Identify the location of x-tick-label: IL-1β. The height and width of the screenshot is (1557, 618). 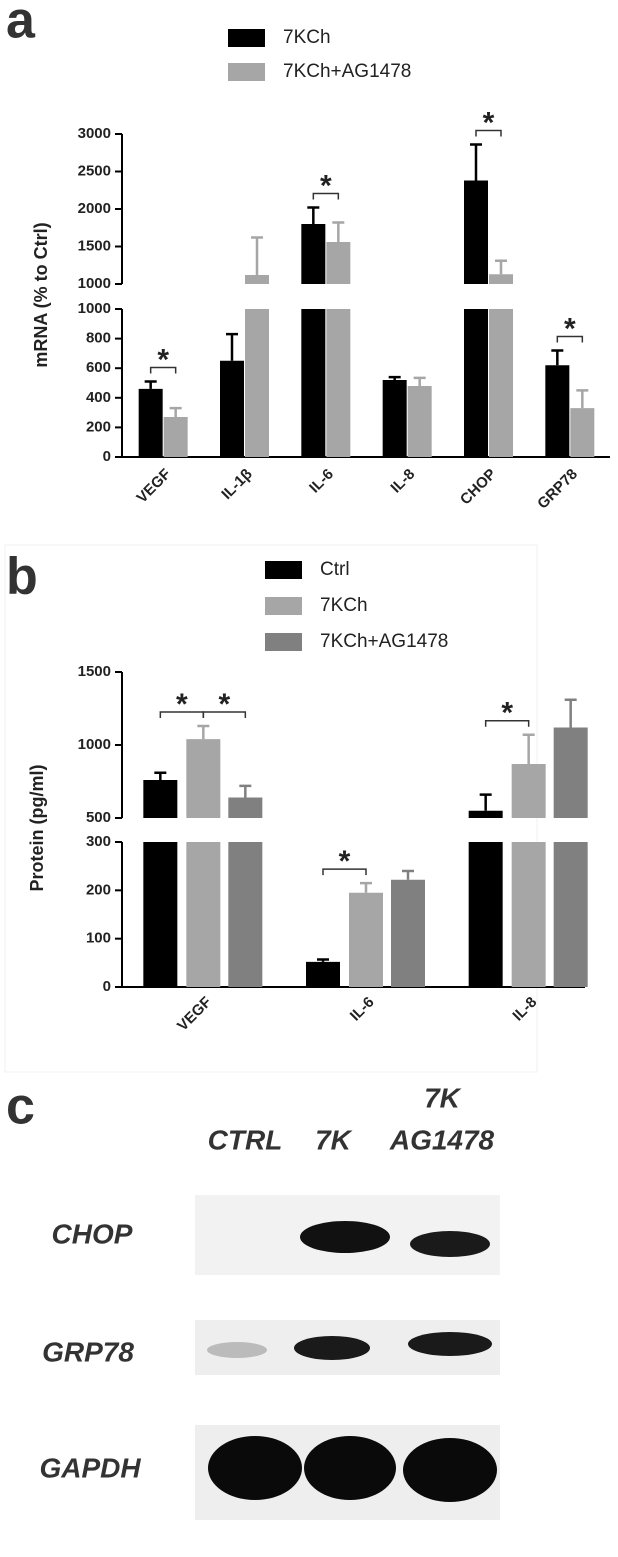
(236, 484).